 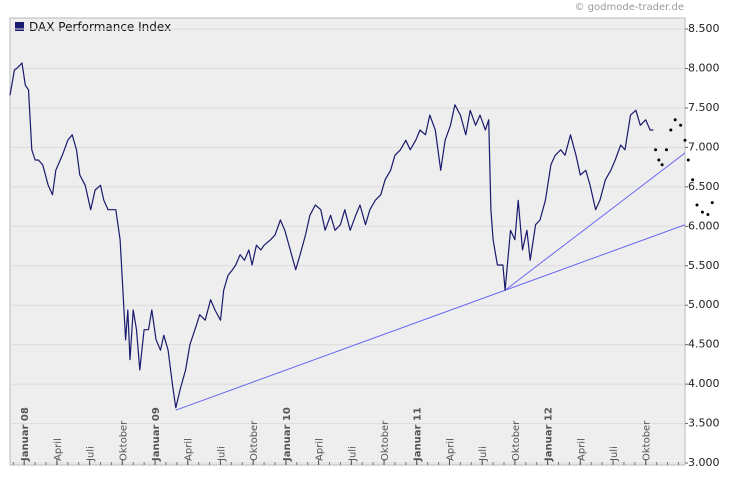 I want to click on y-tick-label: 6.000, so click(x=704, y=225).